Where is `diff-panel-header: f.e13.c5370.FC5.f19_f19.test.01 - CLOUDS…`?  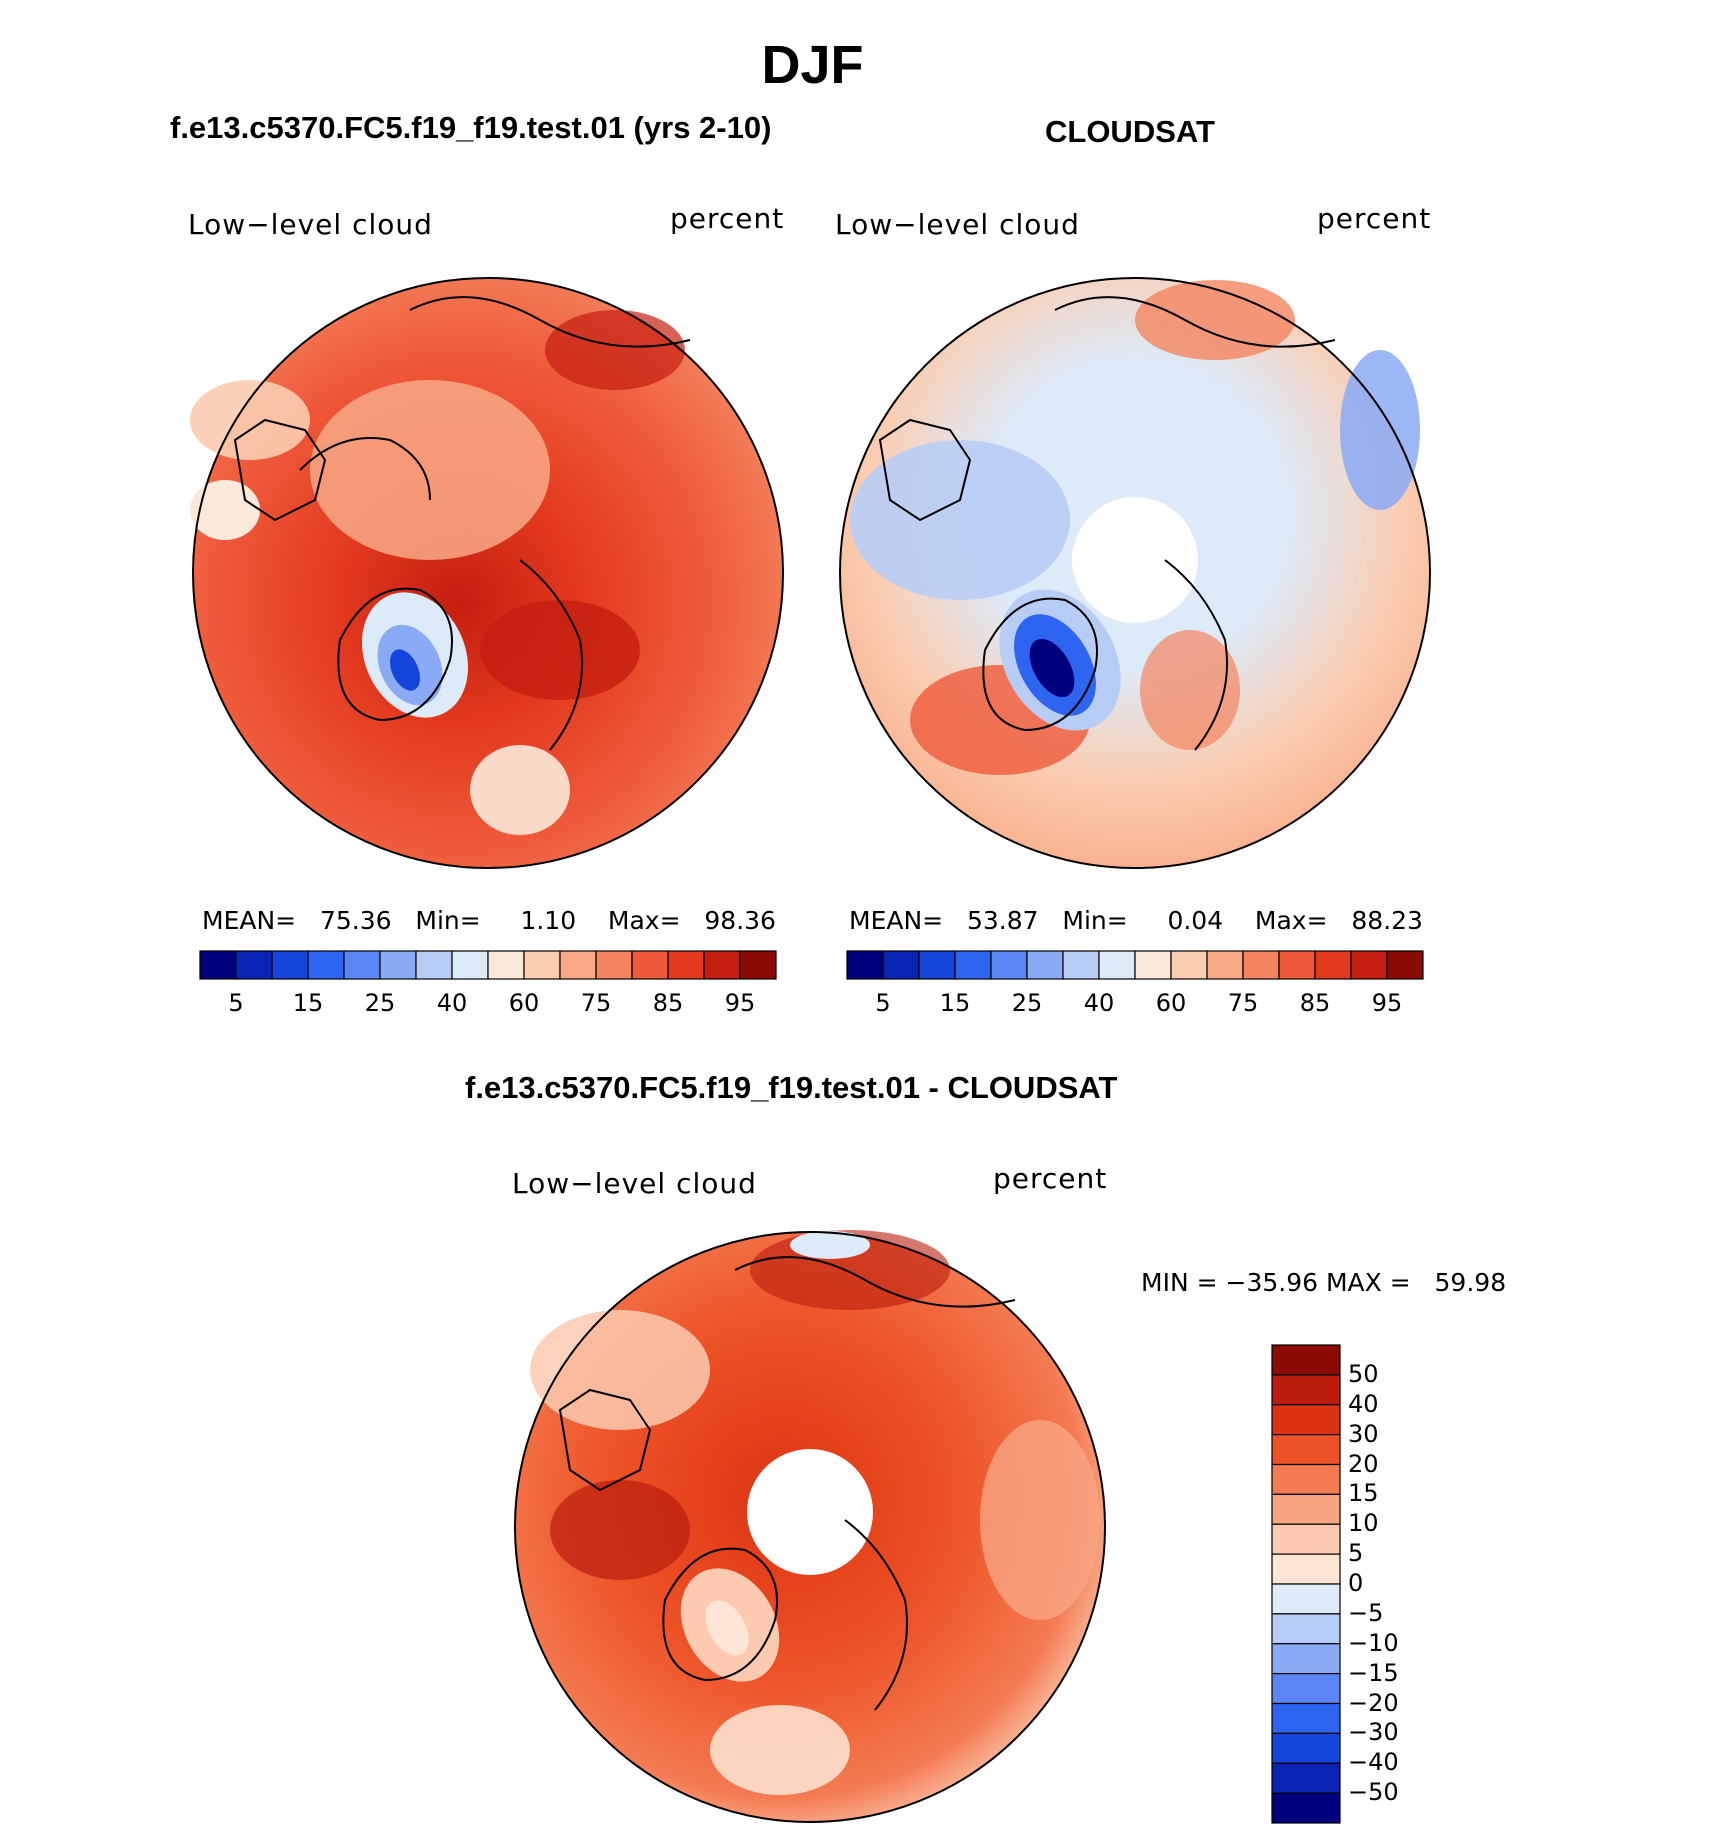 diff-panel-header: f.e13.c5370.FC5.f19_f19.test.01 - CLOUDS… is located at coordinates (791, 1087).